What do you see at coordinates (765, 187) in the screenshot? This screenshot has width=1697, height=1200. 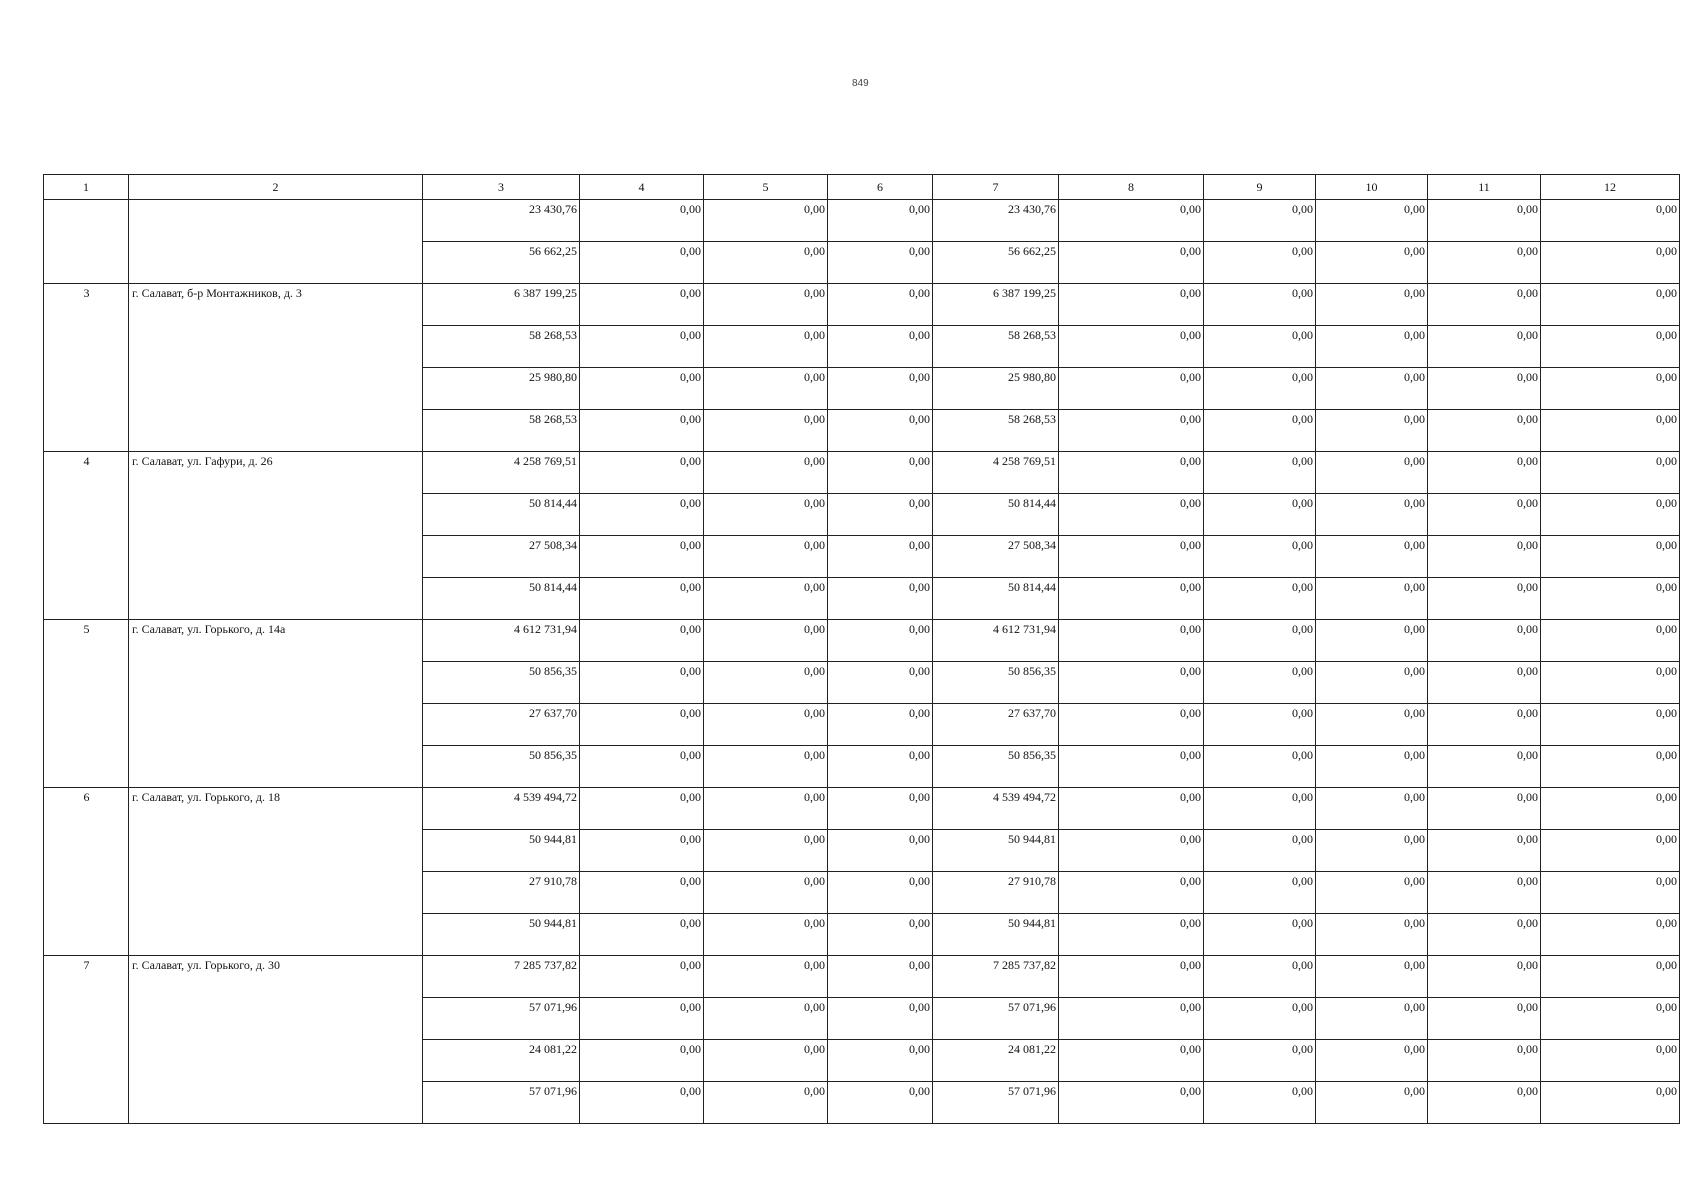 I see `column-header-5: 5` at bounding box center [765, 187].